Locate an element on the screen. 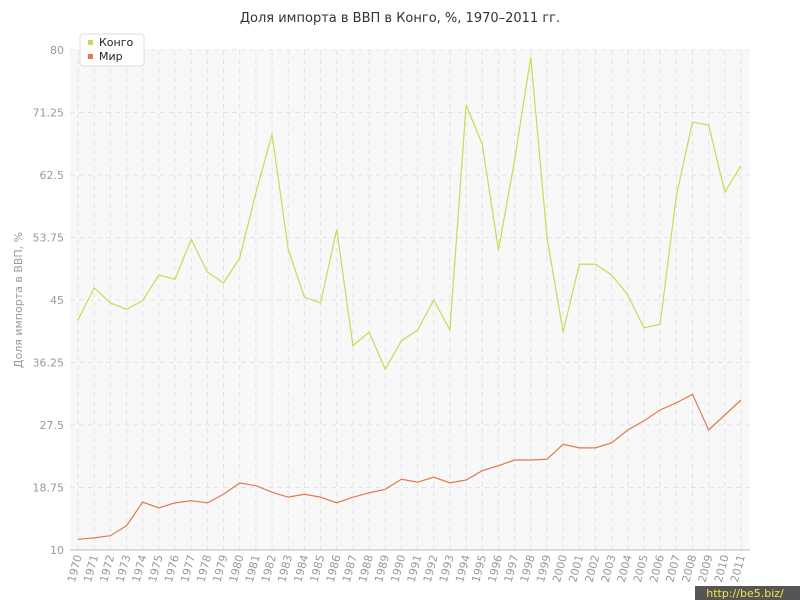 The height and width of the screenshot is (600, 800). legend-label: Мир is located at coordinates (111, 56).